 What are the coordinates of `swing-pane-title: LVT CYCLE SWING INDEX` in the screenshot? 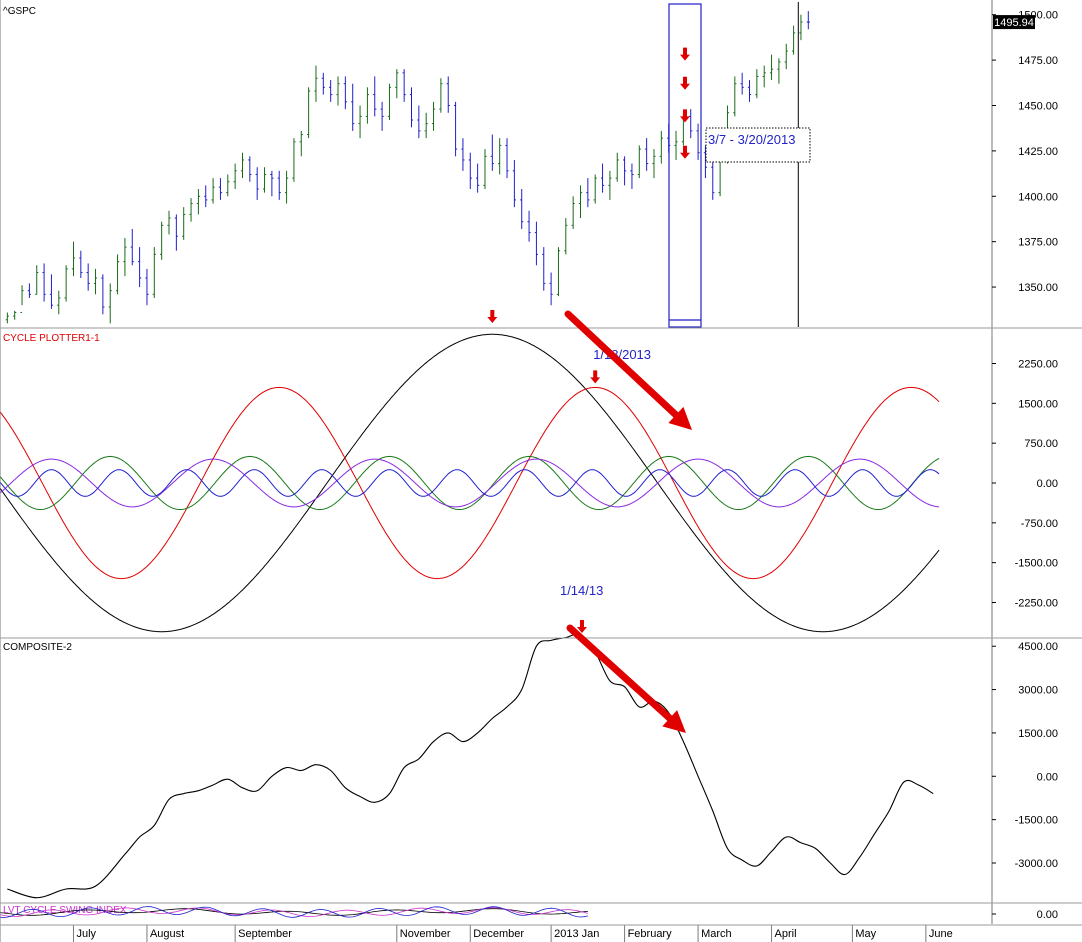 It's located at (65, 910).